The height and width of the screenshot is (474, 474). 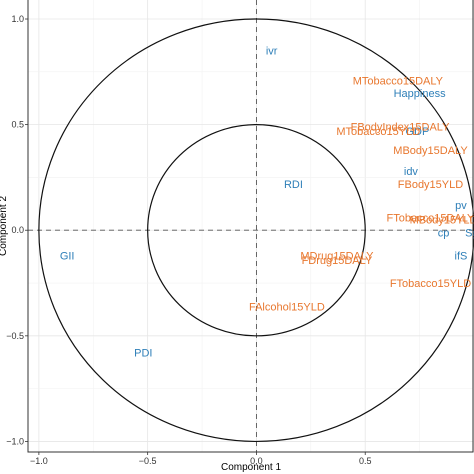 What do you see at coordinates (337, 261) in the screenshot?
I see `point-label-fdrug15daly: FDrug15DALY` at bounding box center [337, 261].